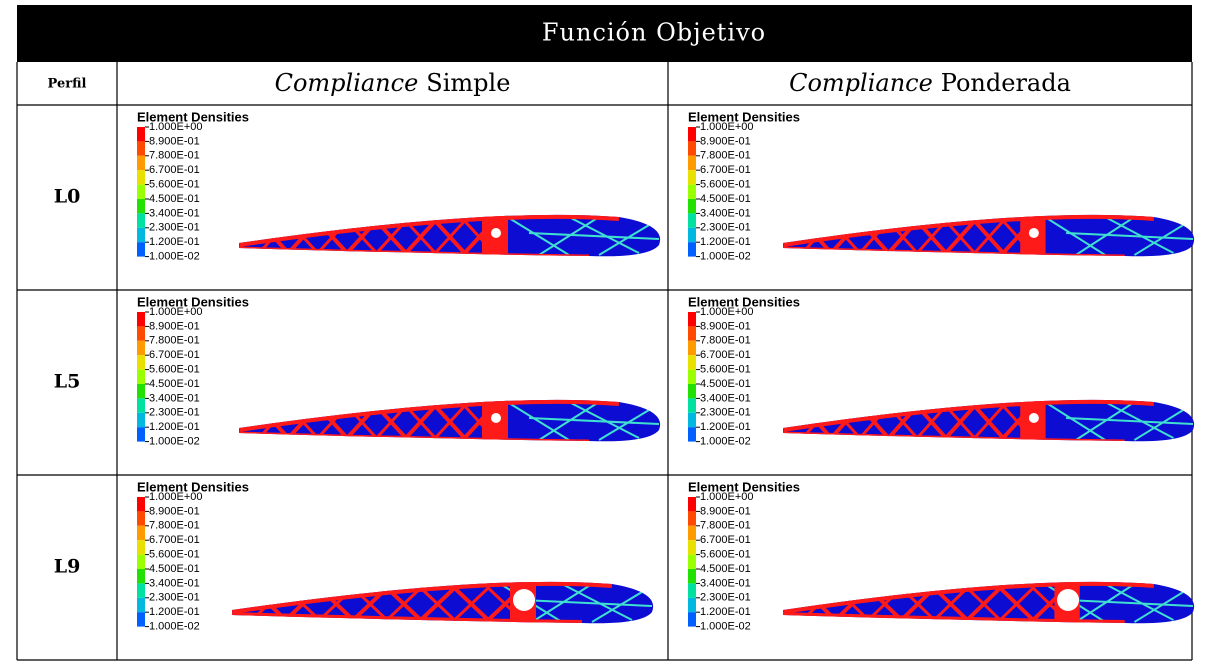 Image resolution: width=1206 pixels, height=662 pixels. What do you see at coordinates (67, 84) in the screenshot?
I see `column-header: Perfil` at bounding box center [67, 84].